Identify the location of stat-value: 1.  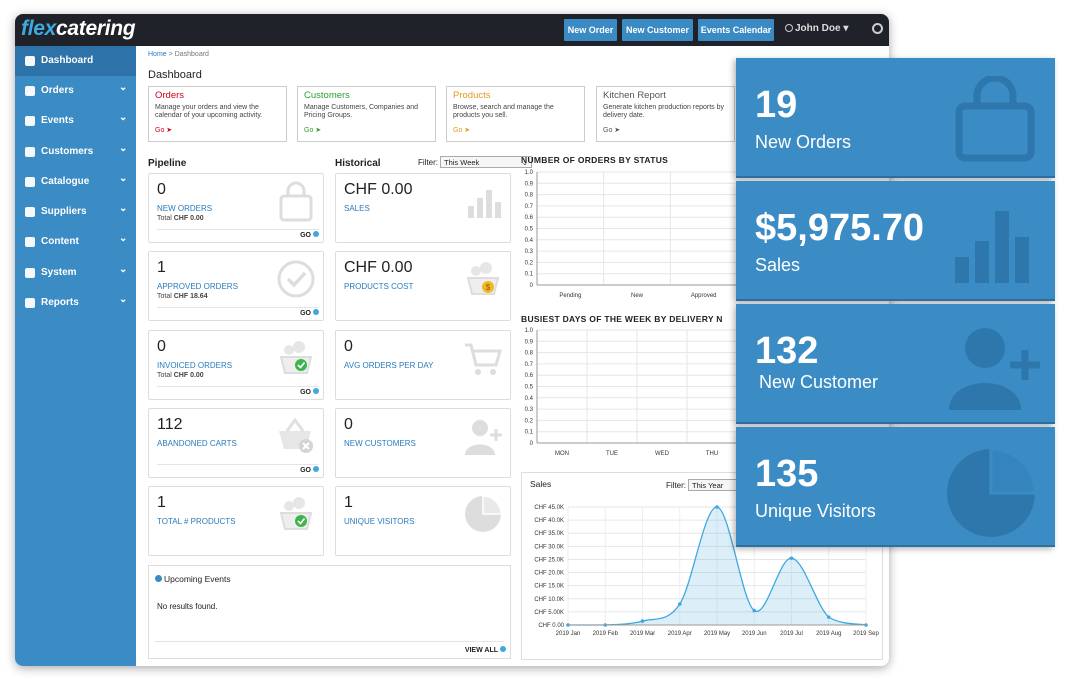
(161, 267).